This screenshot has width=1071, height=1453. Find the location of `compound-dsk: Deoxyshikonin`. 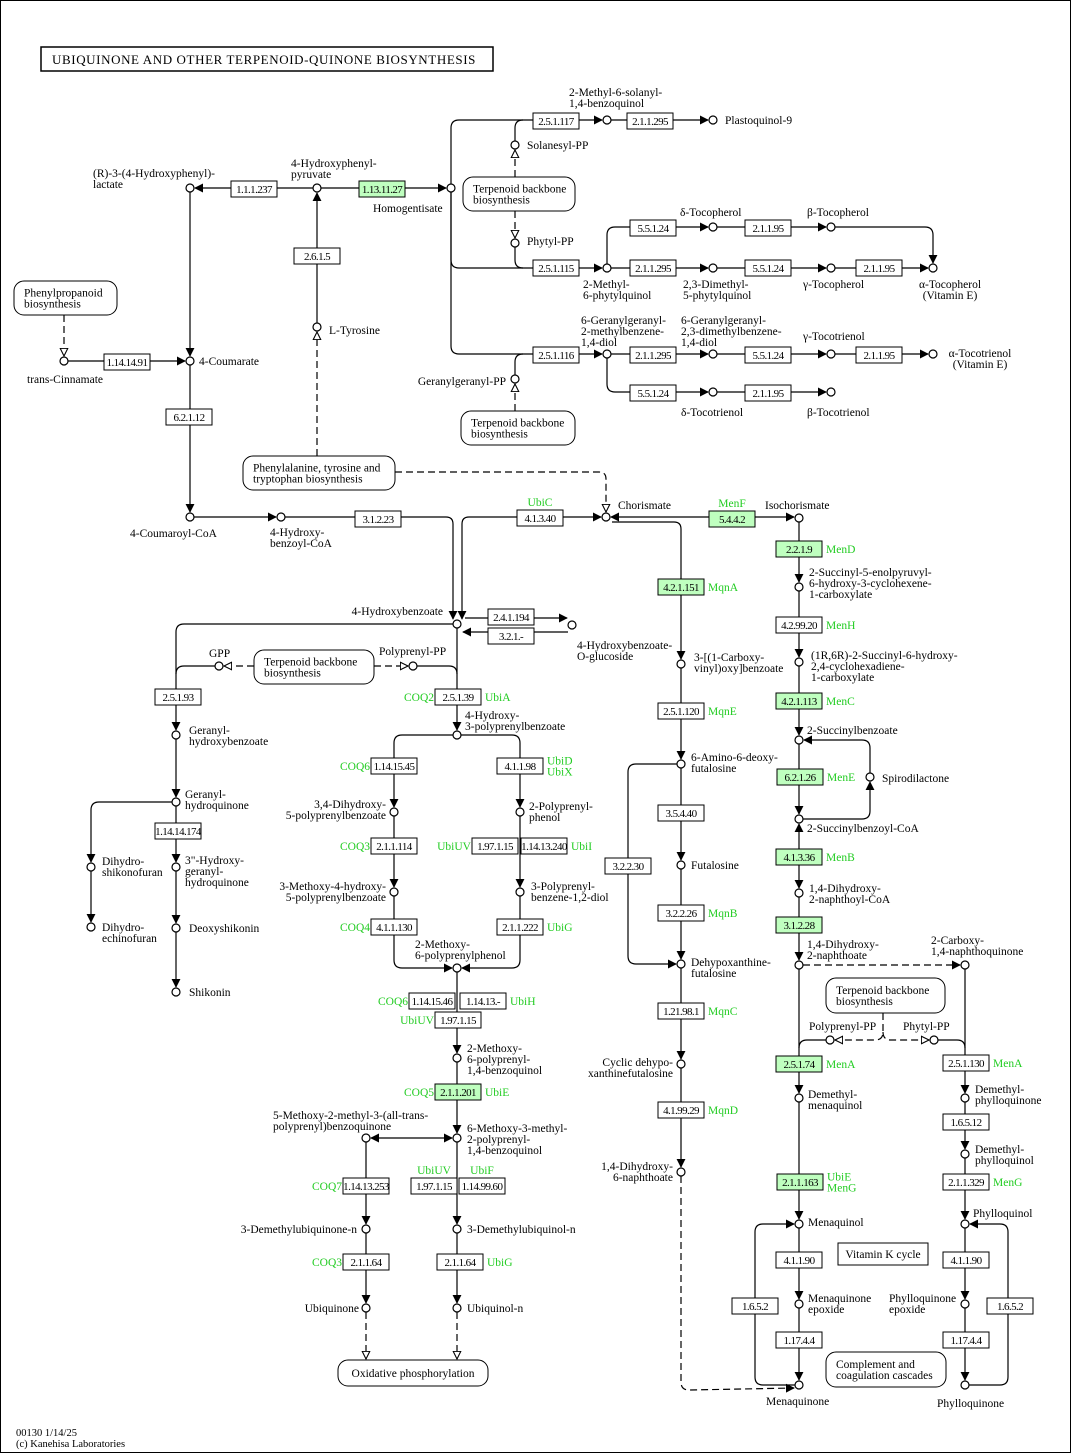

compound-dsk: Deoxyshikonin is located at coordinates (215, 929).